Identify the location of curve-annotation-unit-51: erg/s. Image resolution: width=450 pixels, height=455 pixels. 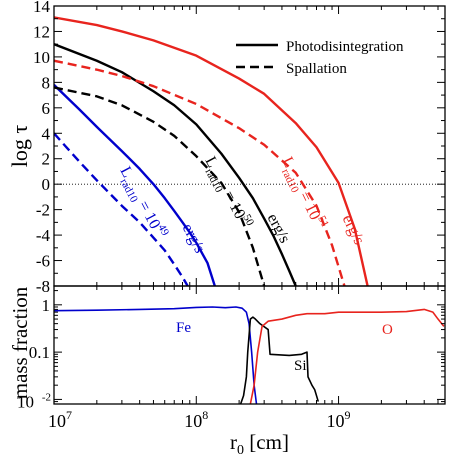
(353, 229).